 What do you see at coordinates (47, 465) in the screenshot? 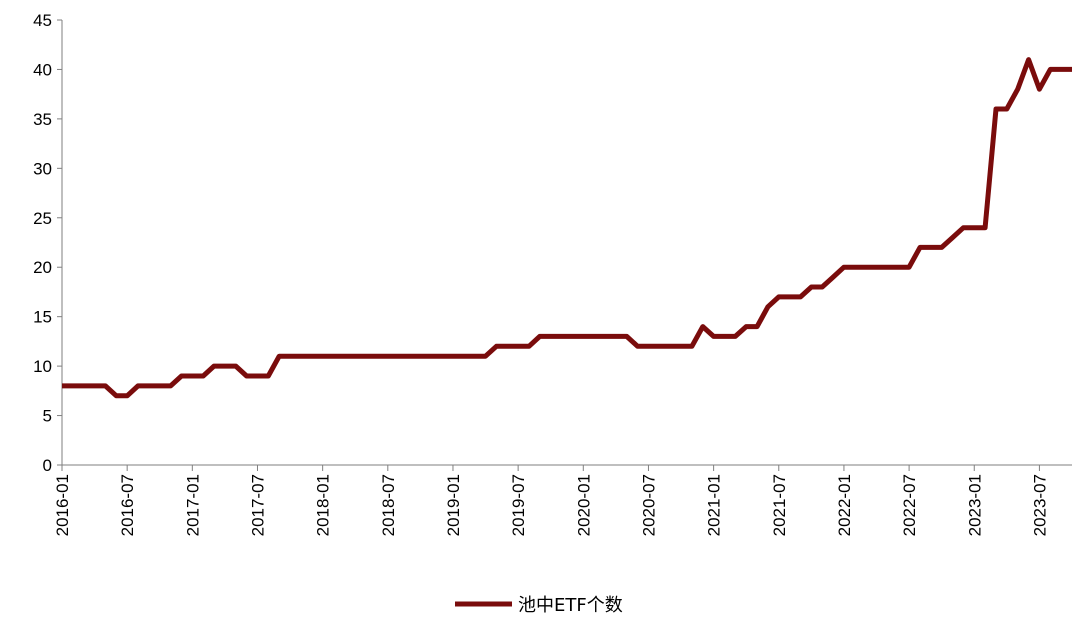
I see `y-tick-label: 0` at bounding box center [47, 465].